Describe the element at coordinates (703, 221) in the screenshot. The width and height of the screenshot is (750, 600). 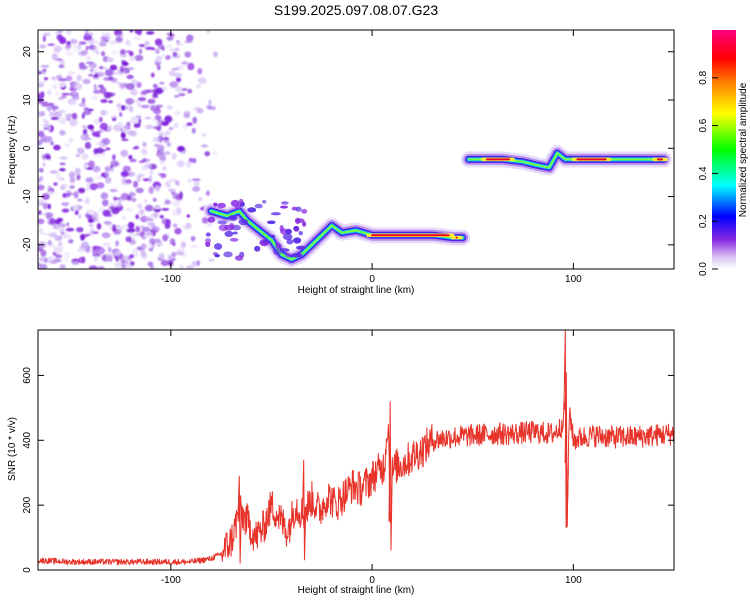
I see `colorbar-tick-label: 0.2` at that location.